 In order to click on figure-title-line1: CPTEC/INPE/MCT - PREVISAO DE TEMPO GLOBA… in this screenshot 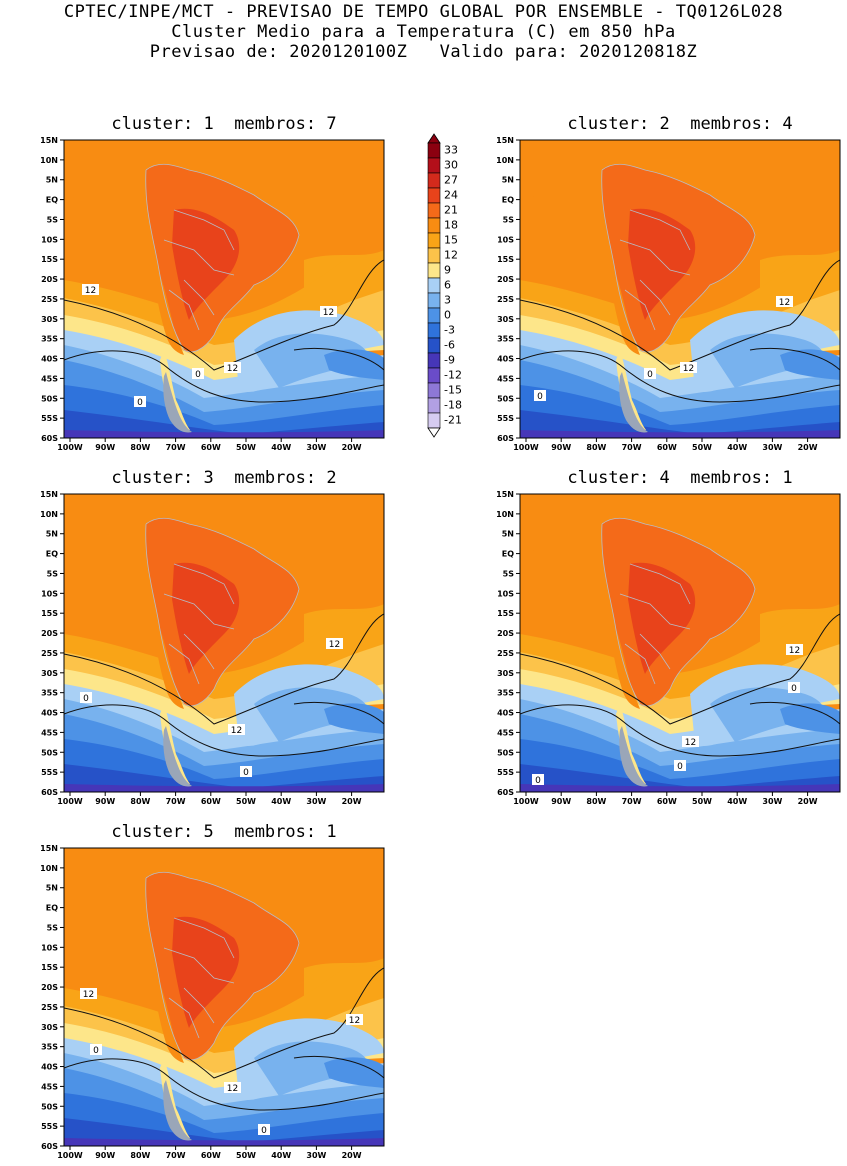, I will do `click(423, 12)`.